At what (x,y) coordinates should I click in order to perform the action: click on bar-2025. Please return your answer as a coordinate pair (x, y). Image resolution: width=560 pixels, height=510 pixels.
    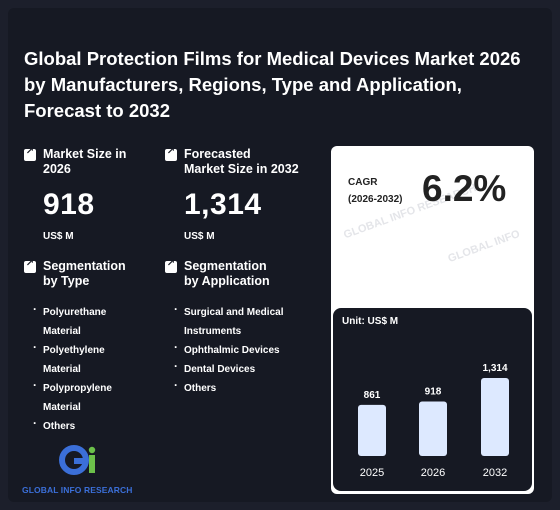
    Looking at the image, I should click on (372, 430).